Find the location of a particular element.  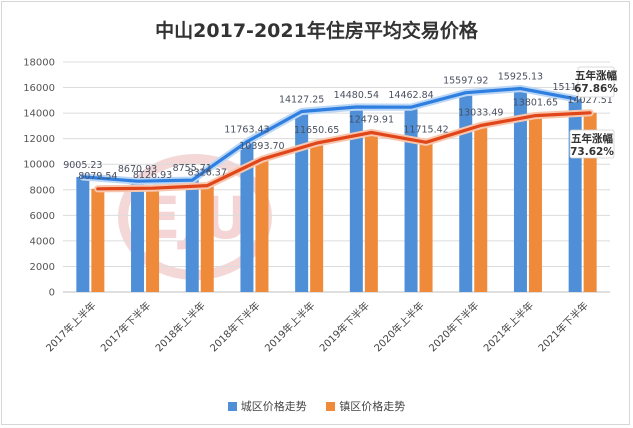

data-label-town: 13033.49 is located at coordinates (480, 112).